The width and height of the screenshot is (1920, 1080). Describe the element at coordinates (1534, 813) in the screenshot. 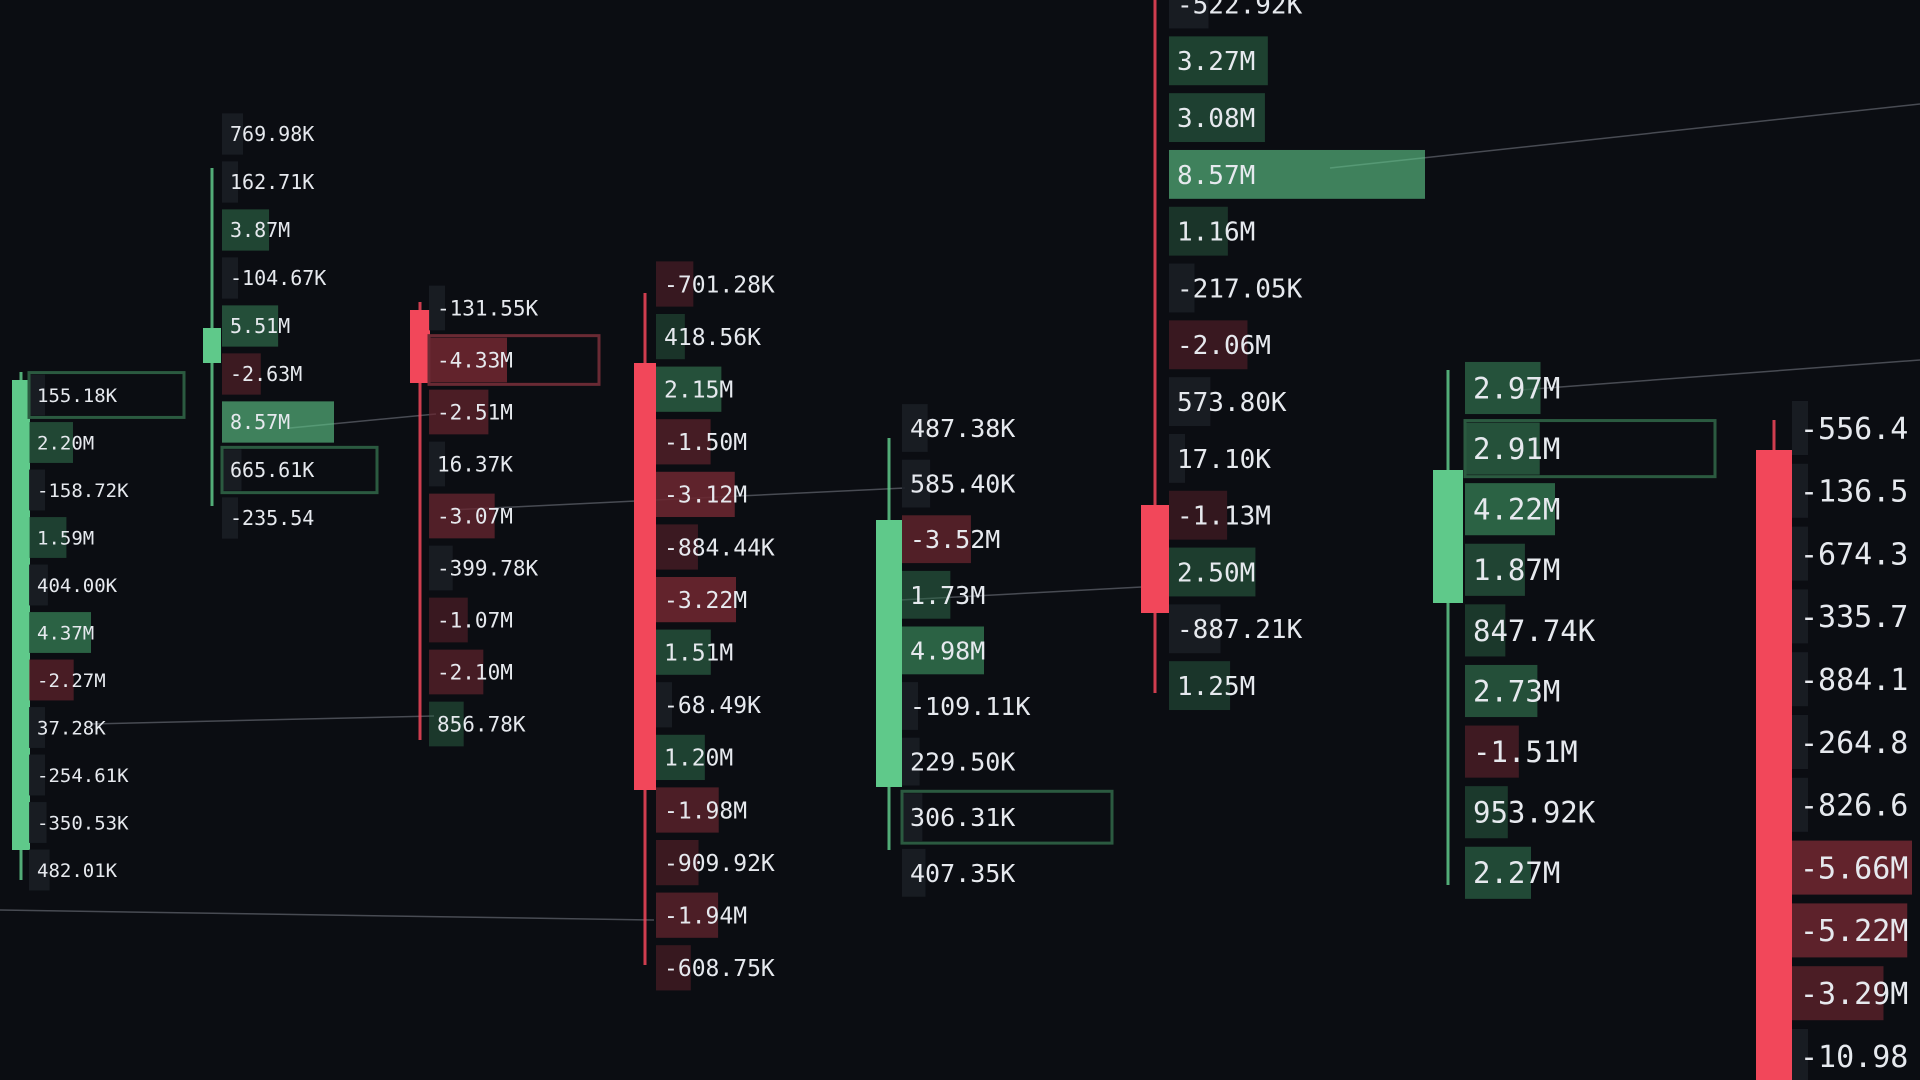

I see `level-value: 953.92K` at that location.